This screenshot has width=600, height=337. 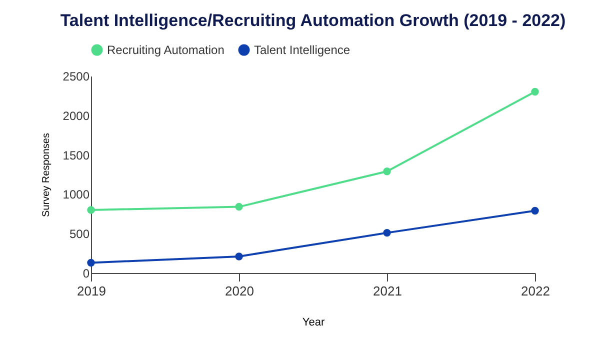 I want to click on legend-label: Recruiting Automation, so click(x=165, y=50).